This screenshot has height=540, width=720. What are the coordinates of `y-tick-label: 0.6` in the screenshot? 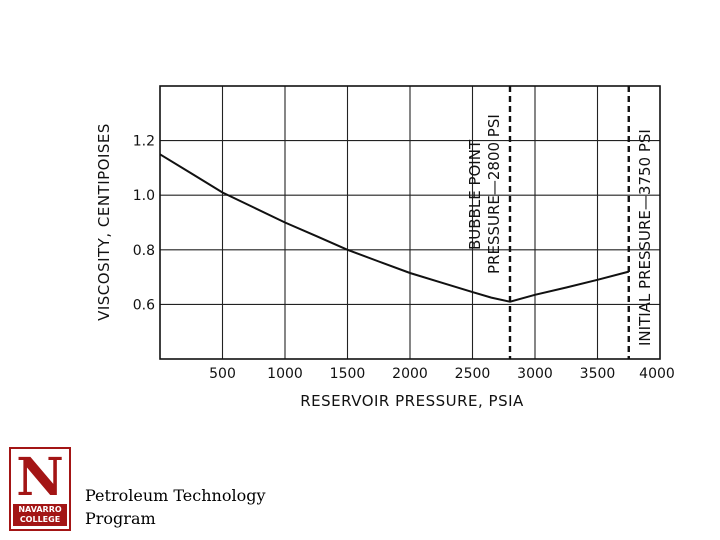 It's located at (144, 305).